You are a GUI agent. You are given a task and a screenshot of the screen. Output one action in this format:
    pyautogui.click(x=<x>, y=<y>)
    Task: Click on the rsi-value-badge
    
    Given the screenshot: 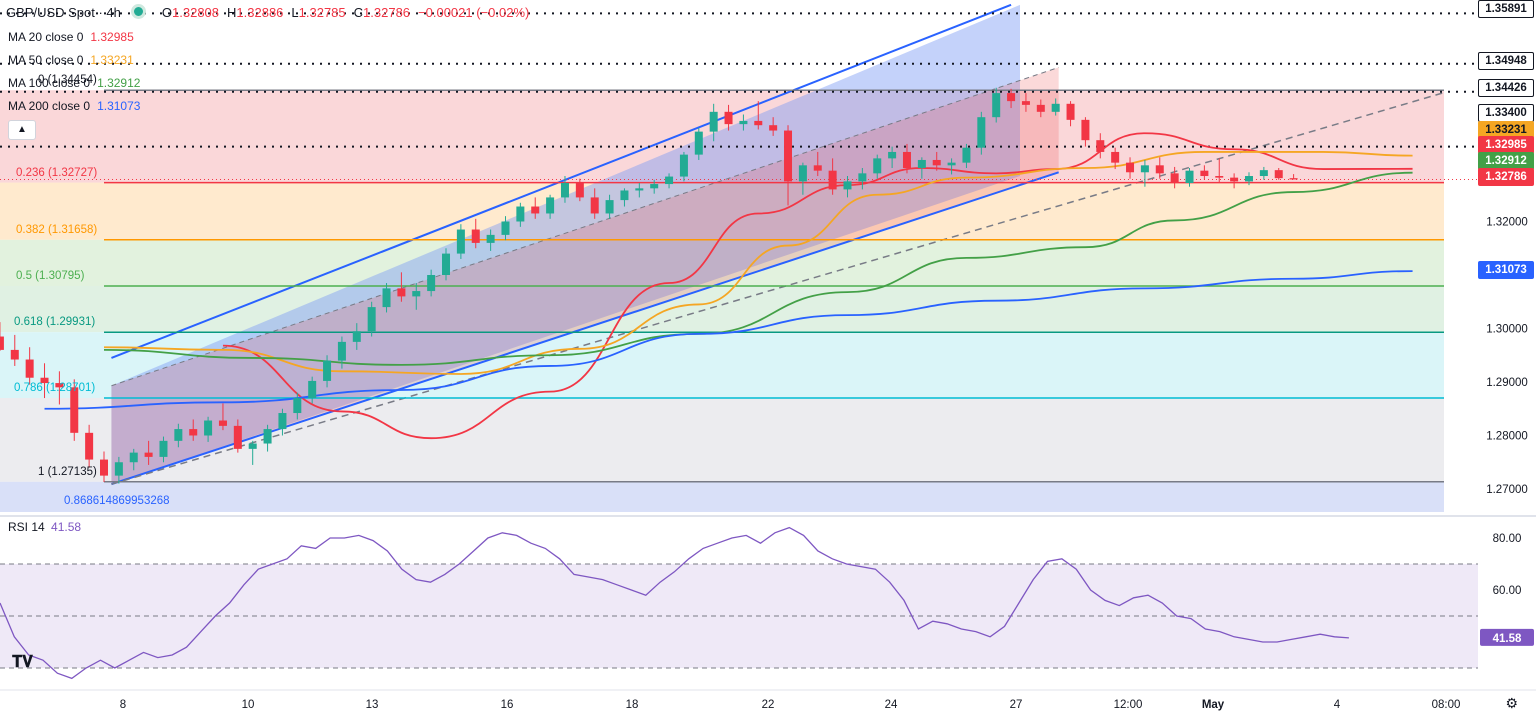 What is the action you would take?
    pyautogui.click(x=1507, y=637)
    